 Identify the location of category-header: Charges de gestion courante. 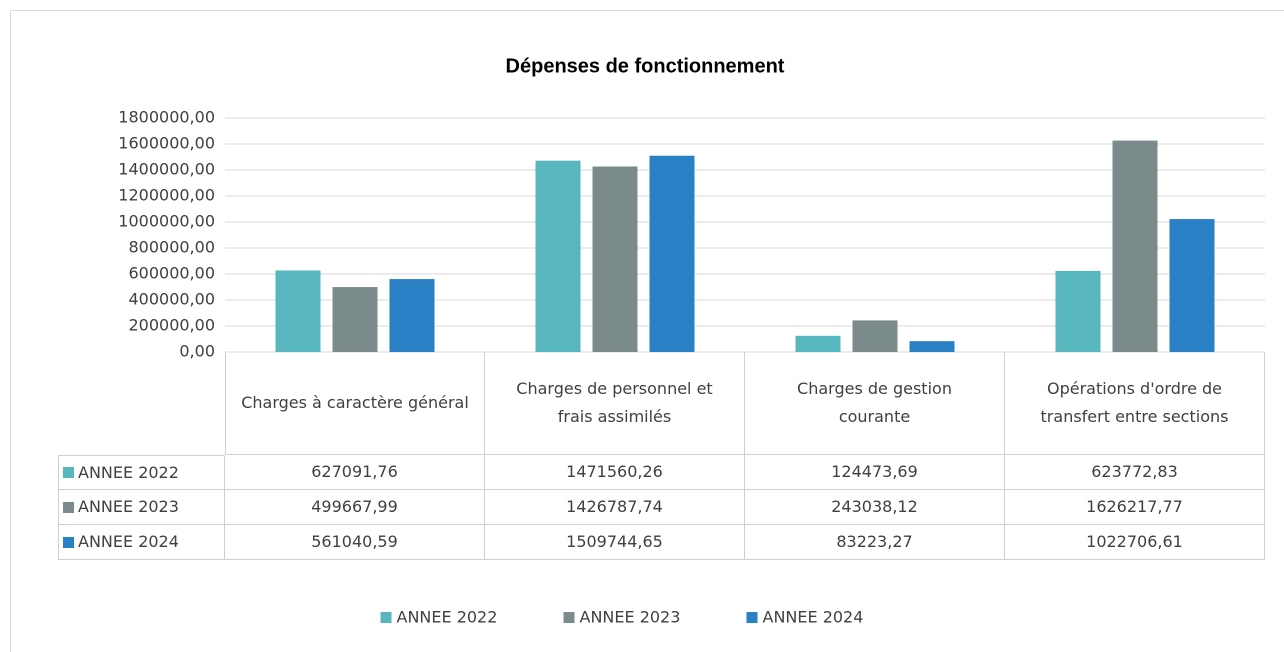
(875, 403).